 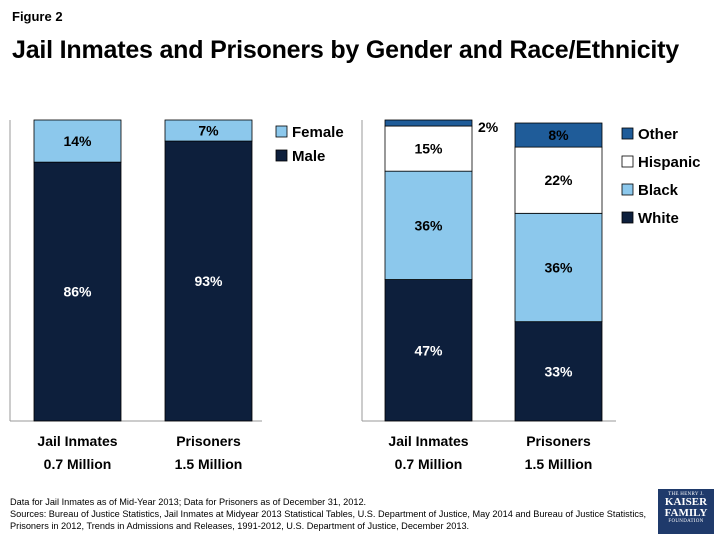 I want to click on logo-family: FAMILY, so click(x=686, y=513).